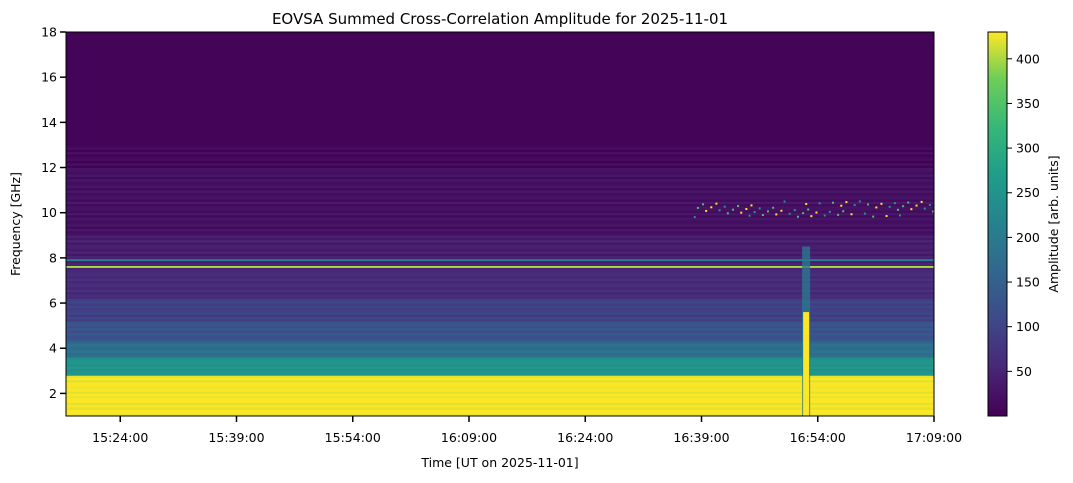 The height and width of the screenshot is (483, 1073). Describe the element at coordinates (53, 348) in the screenshot. I see `y-tick-label: 4` at that location.